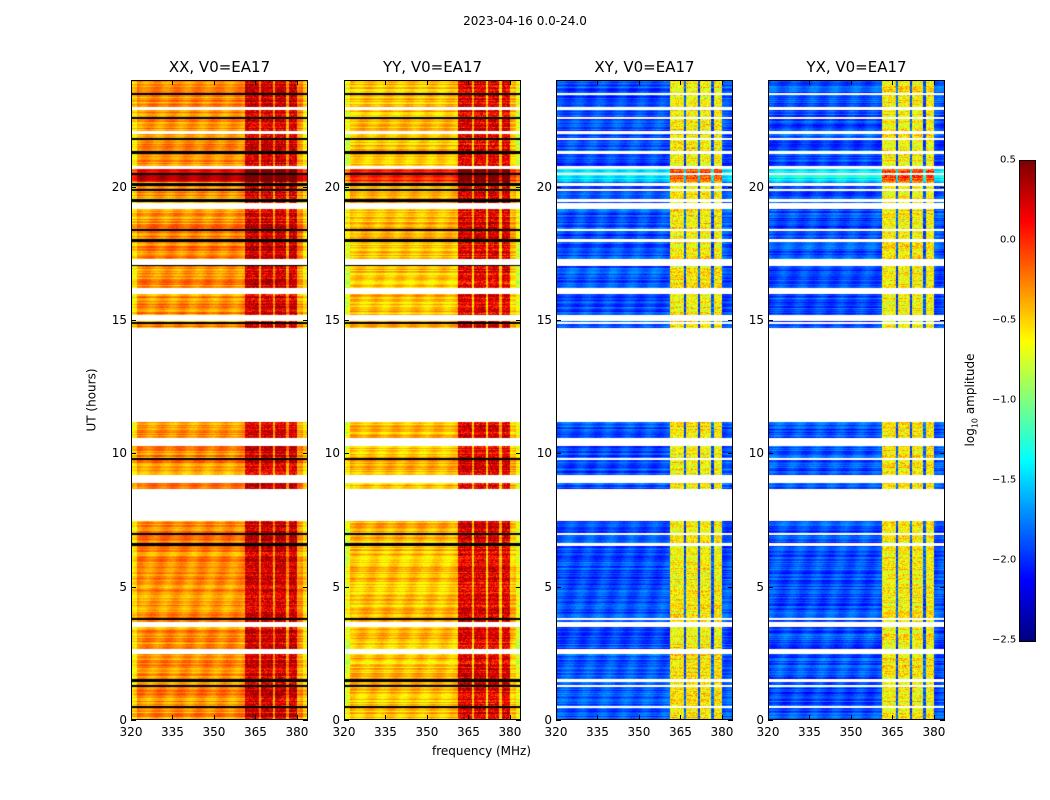  What do you see at coordinates (971, 400) in the screenshot?
I see `colorbar-label: log10 amplitude` at bounding box center [971, 400].